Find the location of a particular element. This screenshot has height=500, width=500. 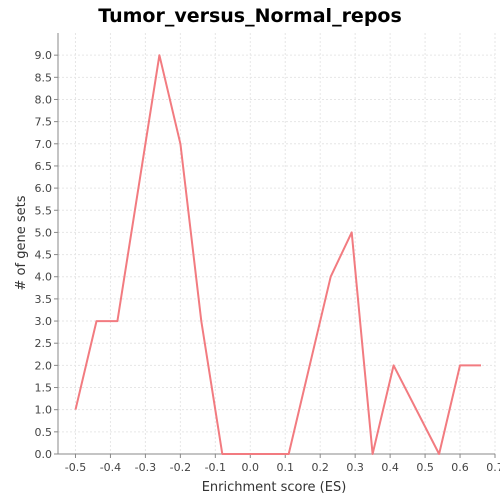

x-tick-label: -0.4 is located at coordinates (110, 467).